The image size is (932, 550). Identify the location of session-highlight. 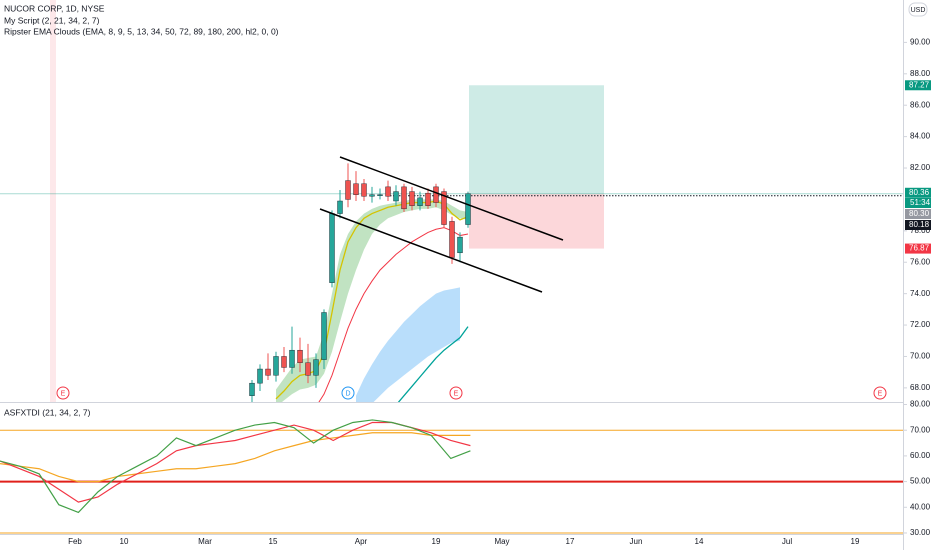
(53, 201).